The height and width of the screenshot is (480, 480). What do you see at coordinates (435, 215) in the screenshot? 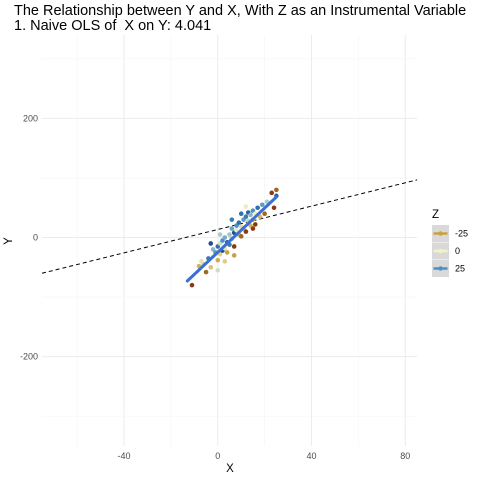
I see `legend-title: Z` at bounding box center [435, 215].